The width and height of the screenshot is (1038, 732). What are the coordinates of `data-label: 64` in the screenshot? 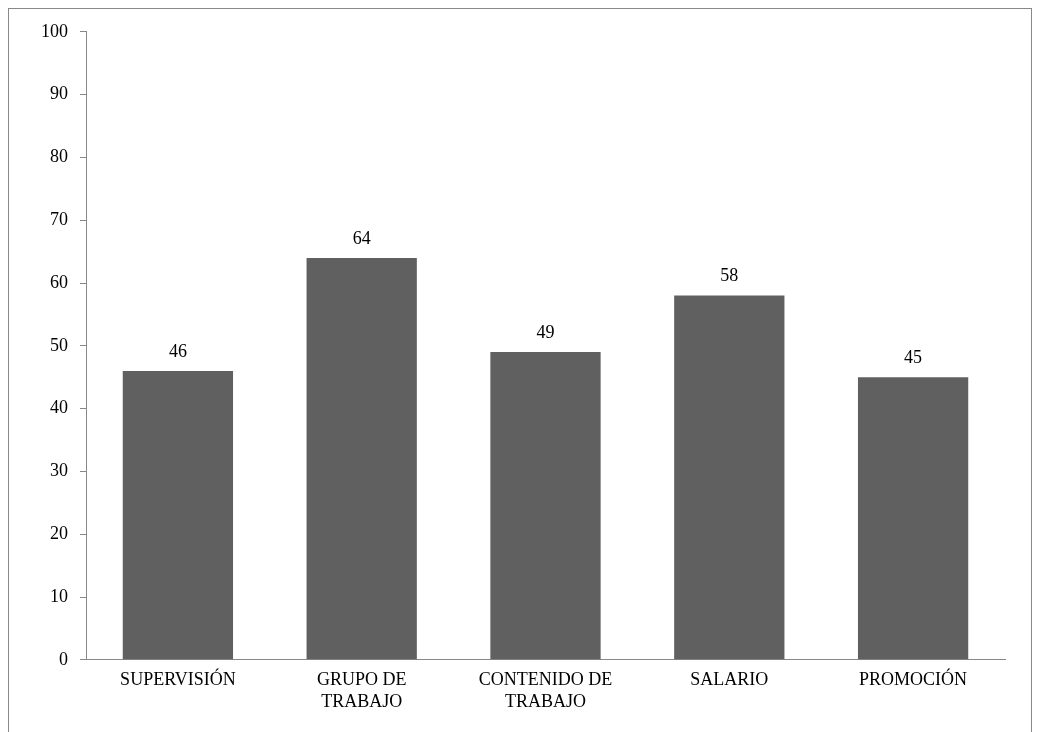 It's located at (361, 237).